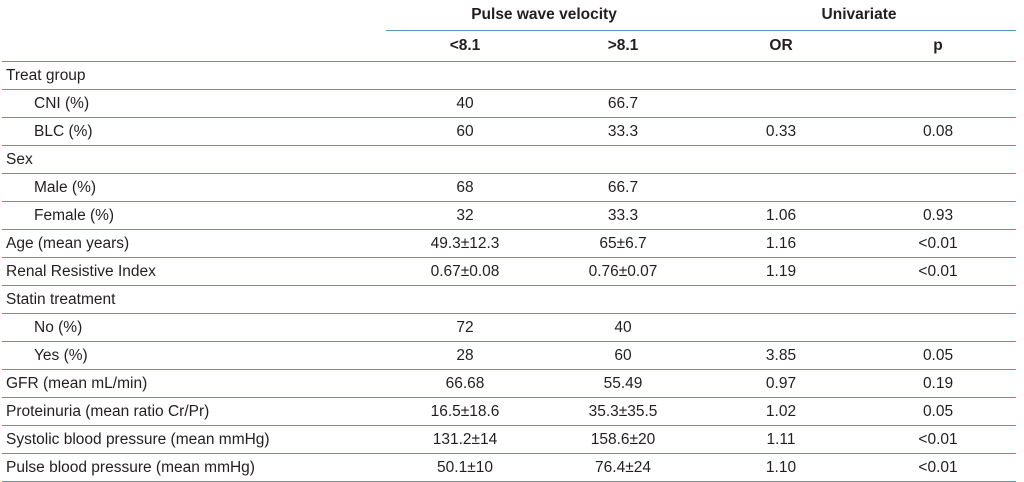  I want to click on cell-or: 1.16, so click(781, 243).